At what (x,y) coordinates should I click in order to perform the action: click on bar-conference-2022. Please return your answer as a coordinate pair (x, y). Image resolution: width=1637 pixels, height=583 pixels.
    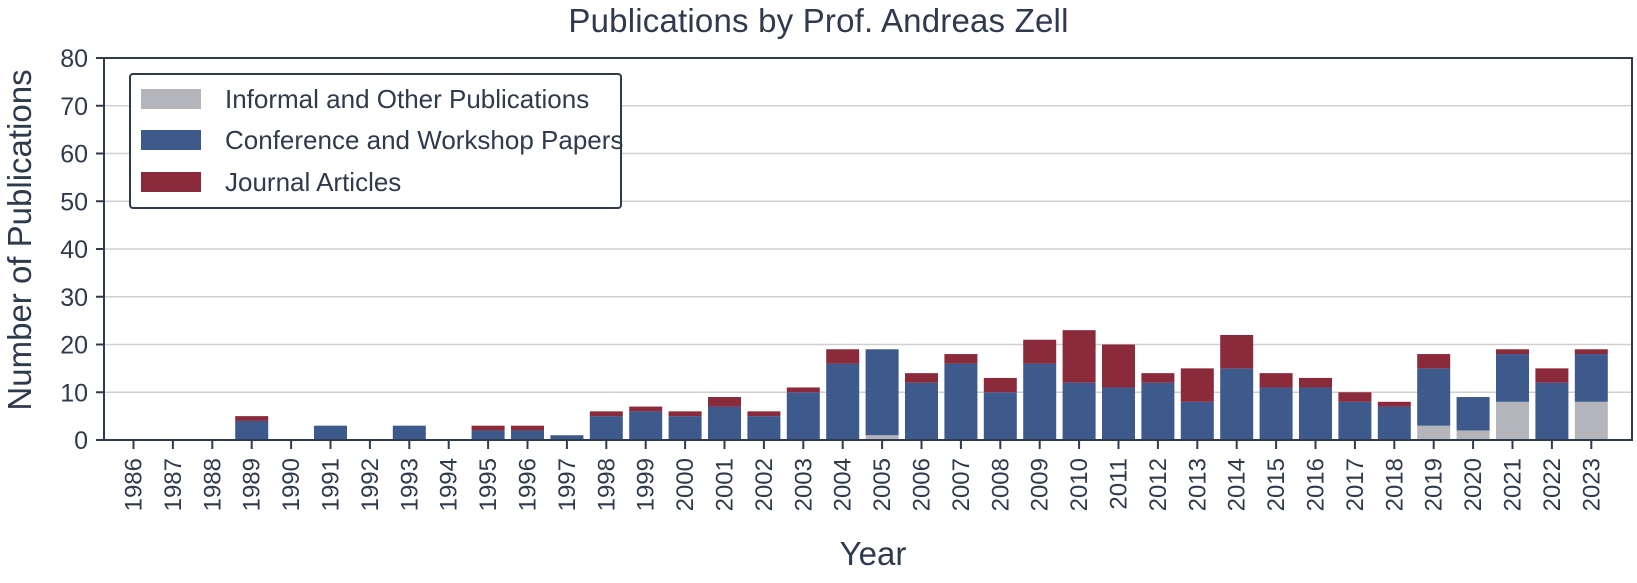
    Looking at the image, I should click on (1552, 411).